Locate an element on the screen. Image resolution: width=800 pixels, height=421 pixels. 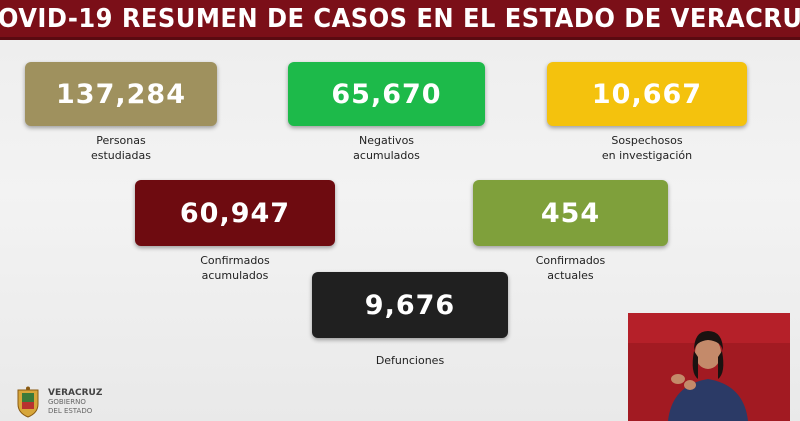
stat-value: 9,676 is located at coordinates (410, 305).